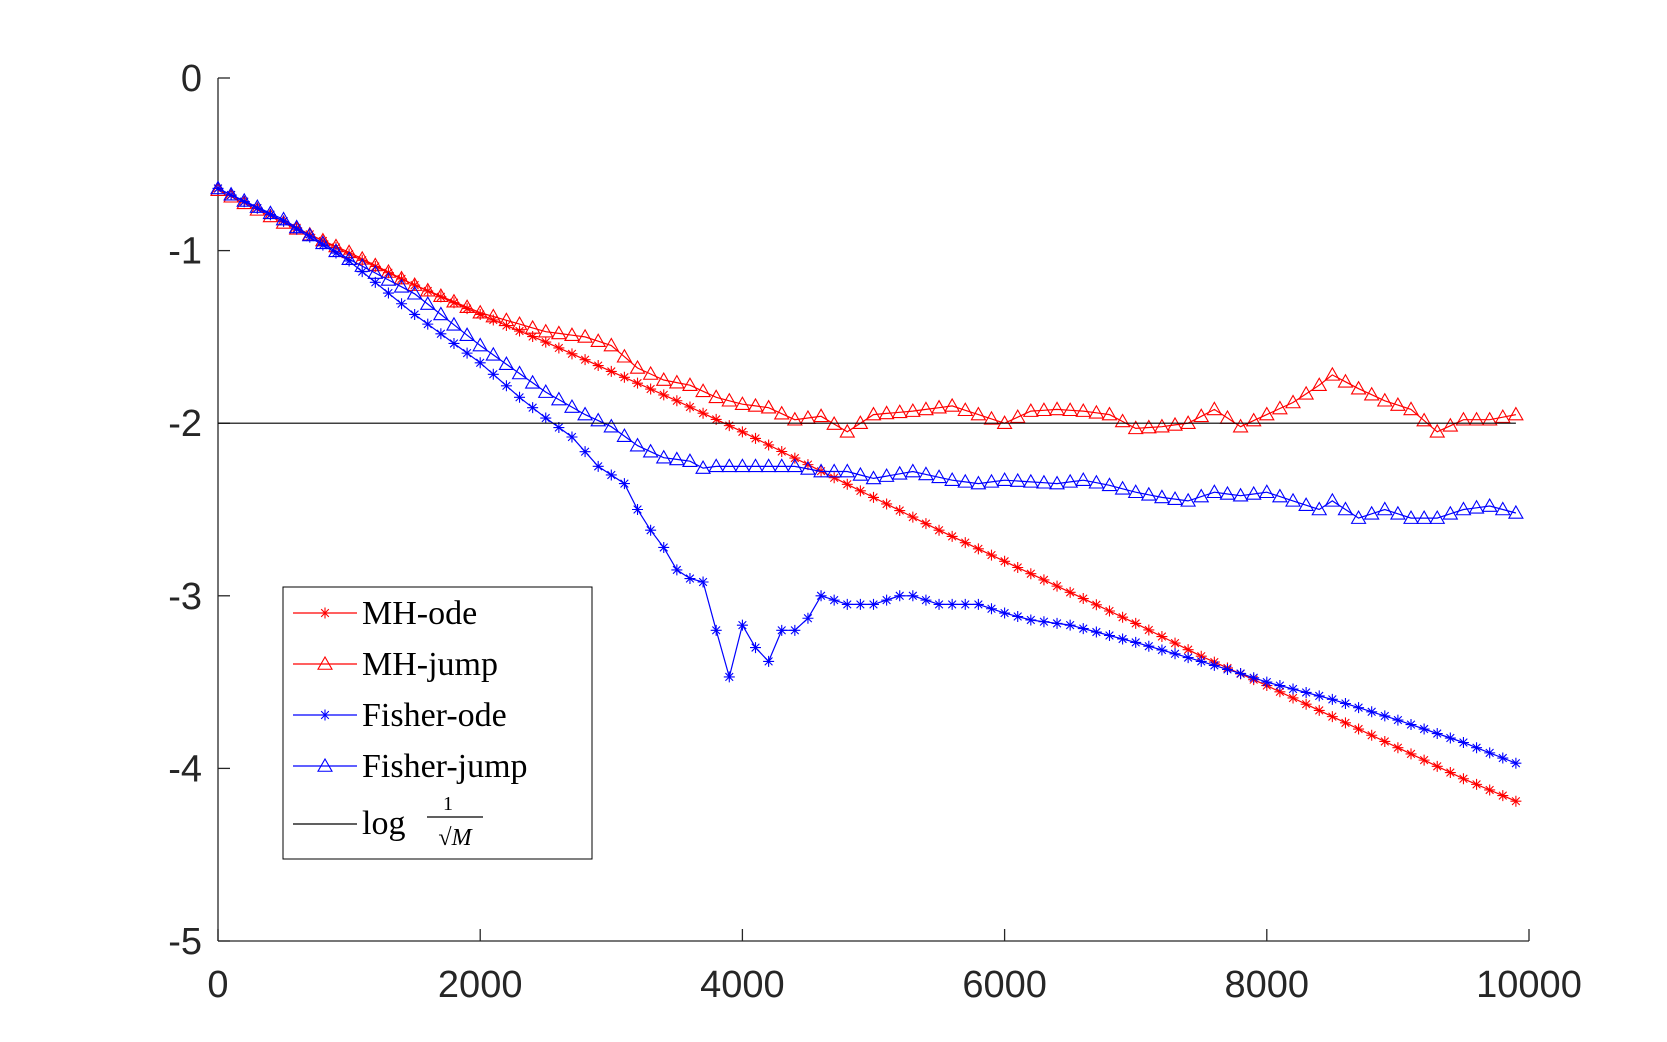 The image size is (1667, 1042). I want to click on legend-label: MH-ode, so click(419, 613).